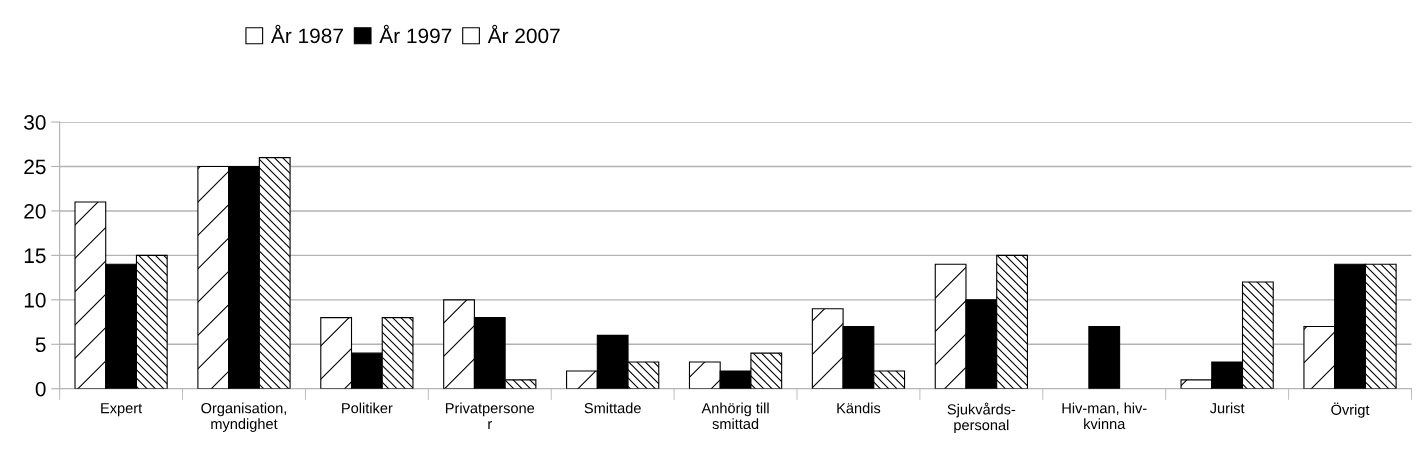 The height and width of the screenshot is (452, 1420). I want to click on x-tick-label: Sjukvårds- personal, so click(981, 418).